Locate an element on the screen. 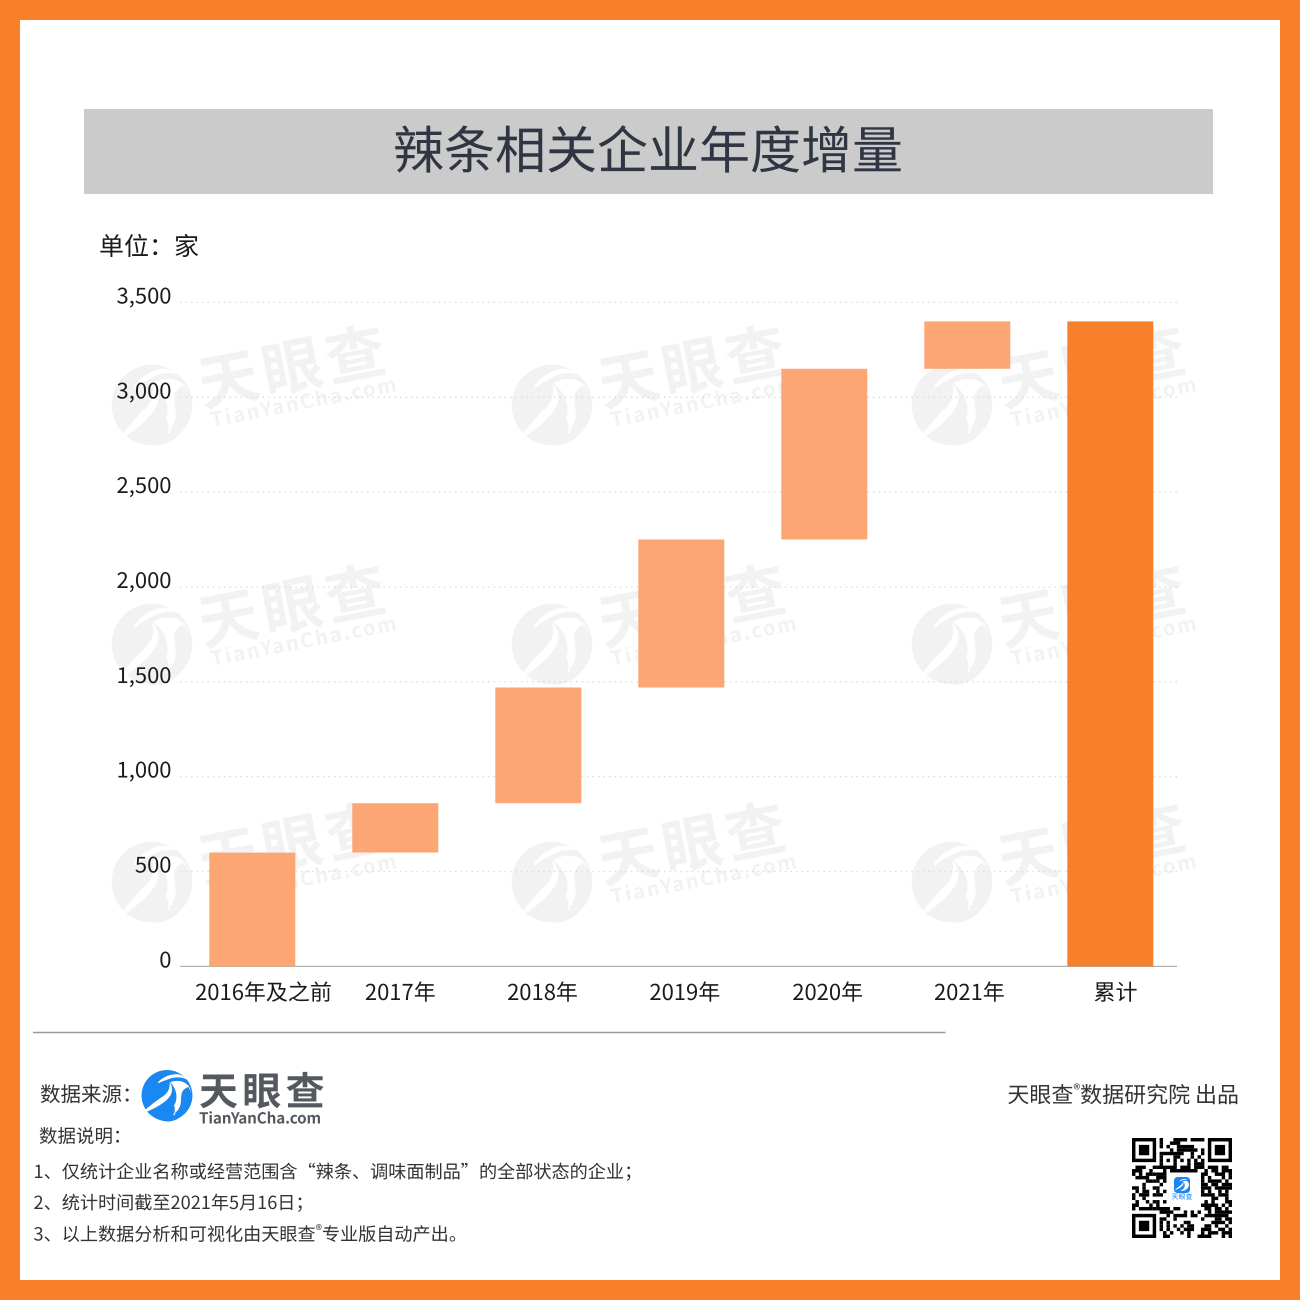  svg-text: 1,000 is located at coordinates (144, 769).